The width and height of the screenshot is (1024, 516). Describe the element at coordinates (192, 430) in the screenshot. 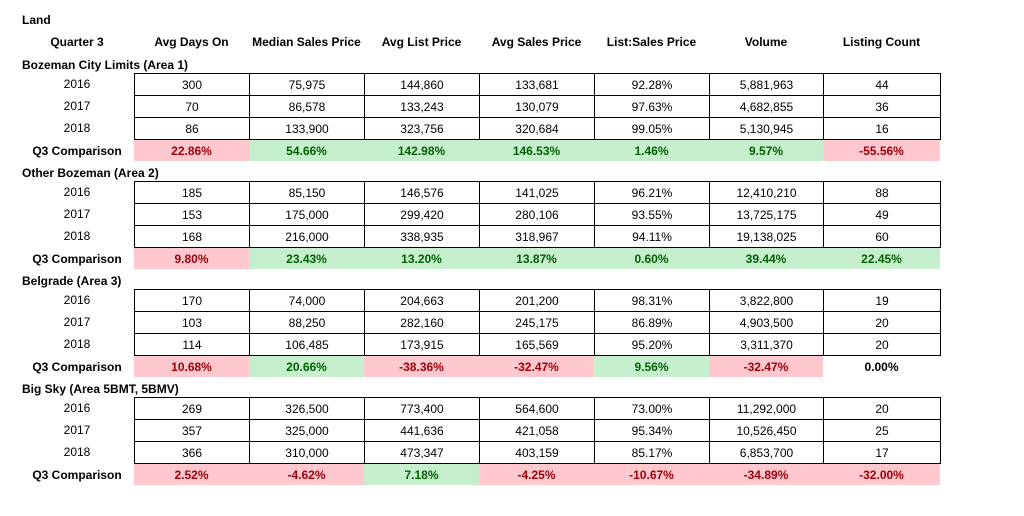

I see `table-cell: 357` at that location.